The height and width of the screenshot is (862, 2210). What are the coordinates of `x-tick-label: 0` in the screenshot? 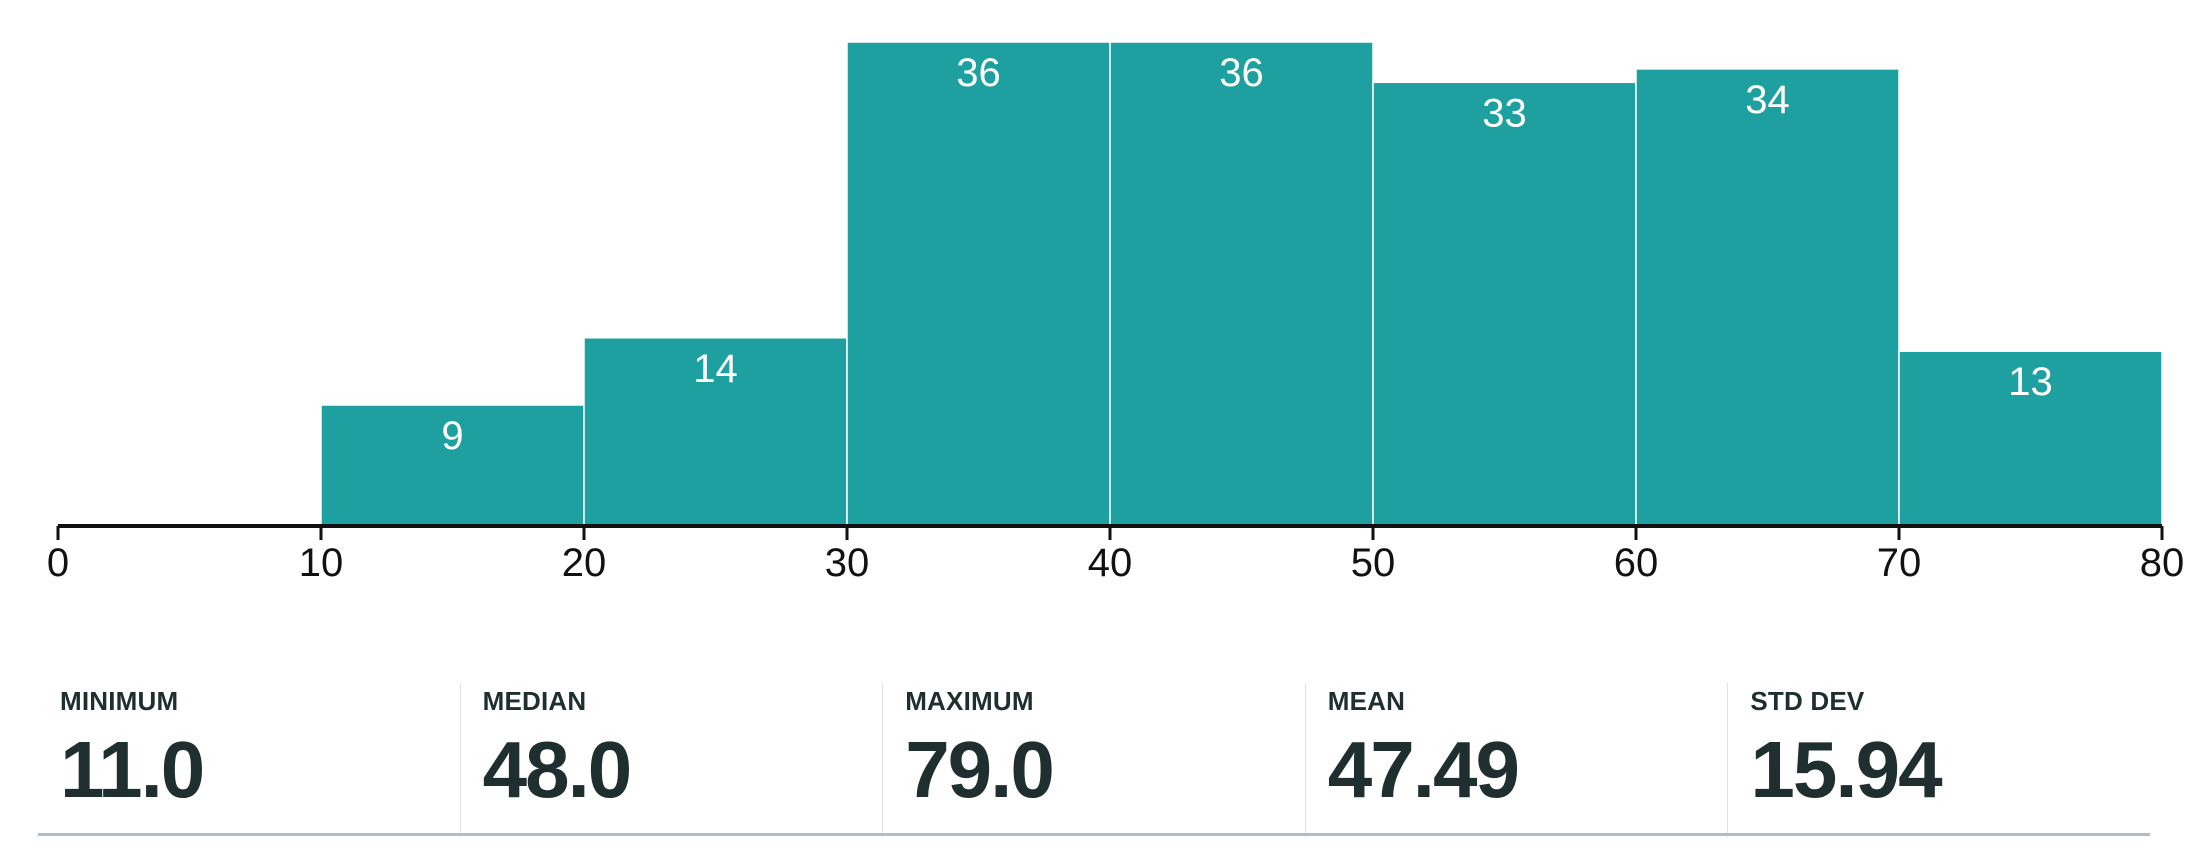 It's located at (58, 563).